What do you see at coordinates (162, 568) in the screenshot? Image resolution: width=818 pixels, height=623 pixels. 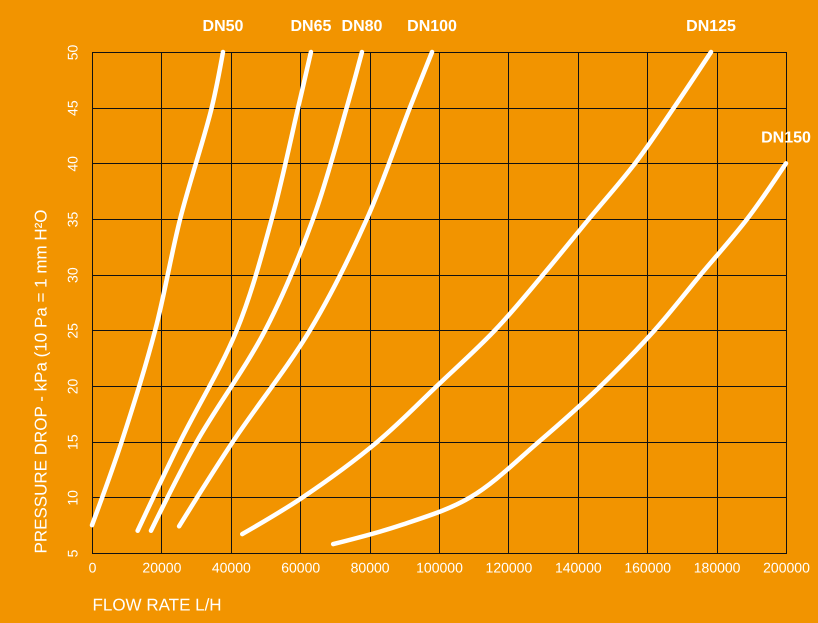 I see `x-tick-label: 20000` at bounding box center [162, 568].